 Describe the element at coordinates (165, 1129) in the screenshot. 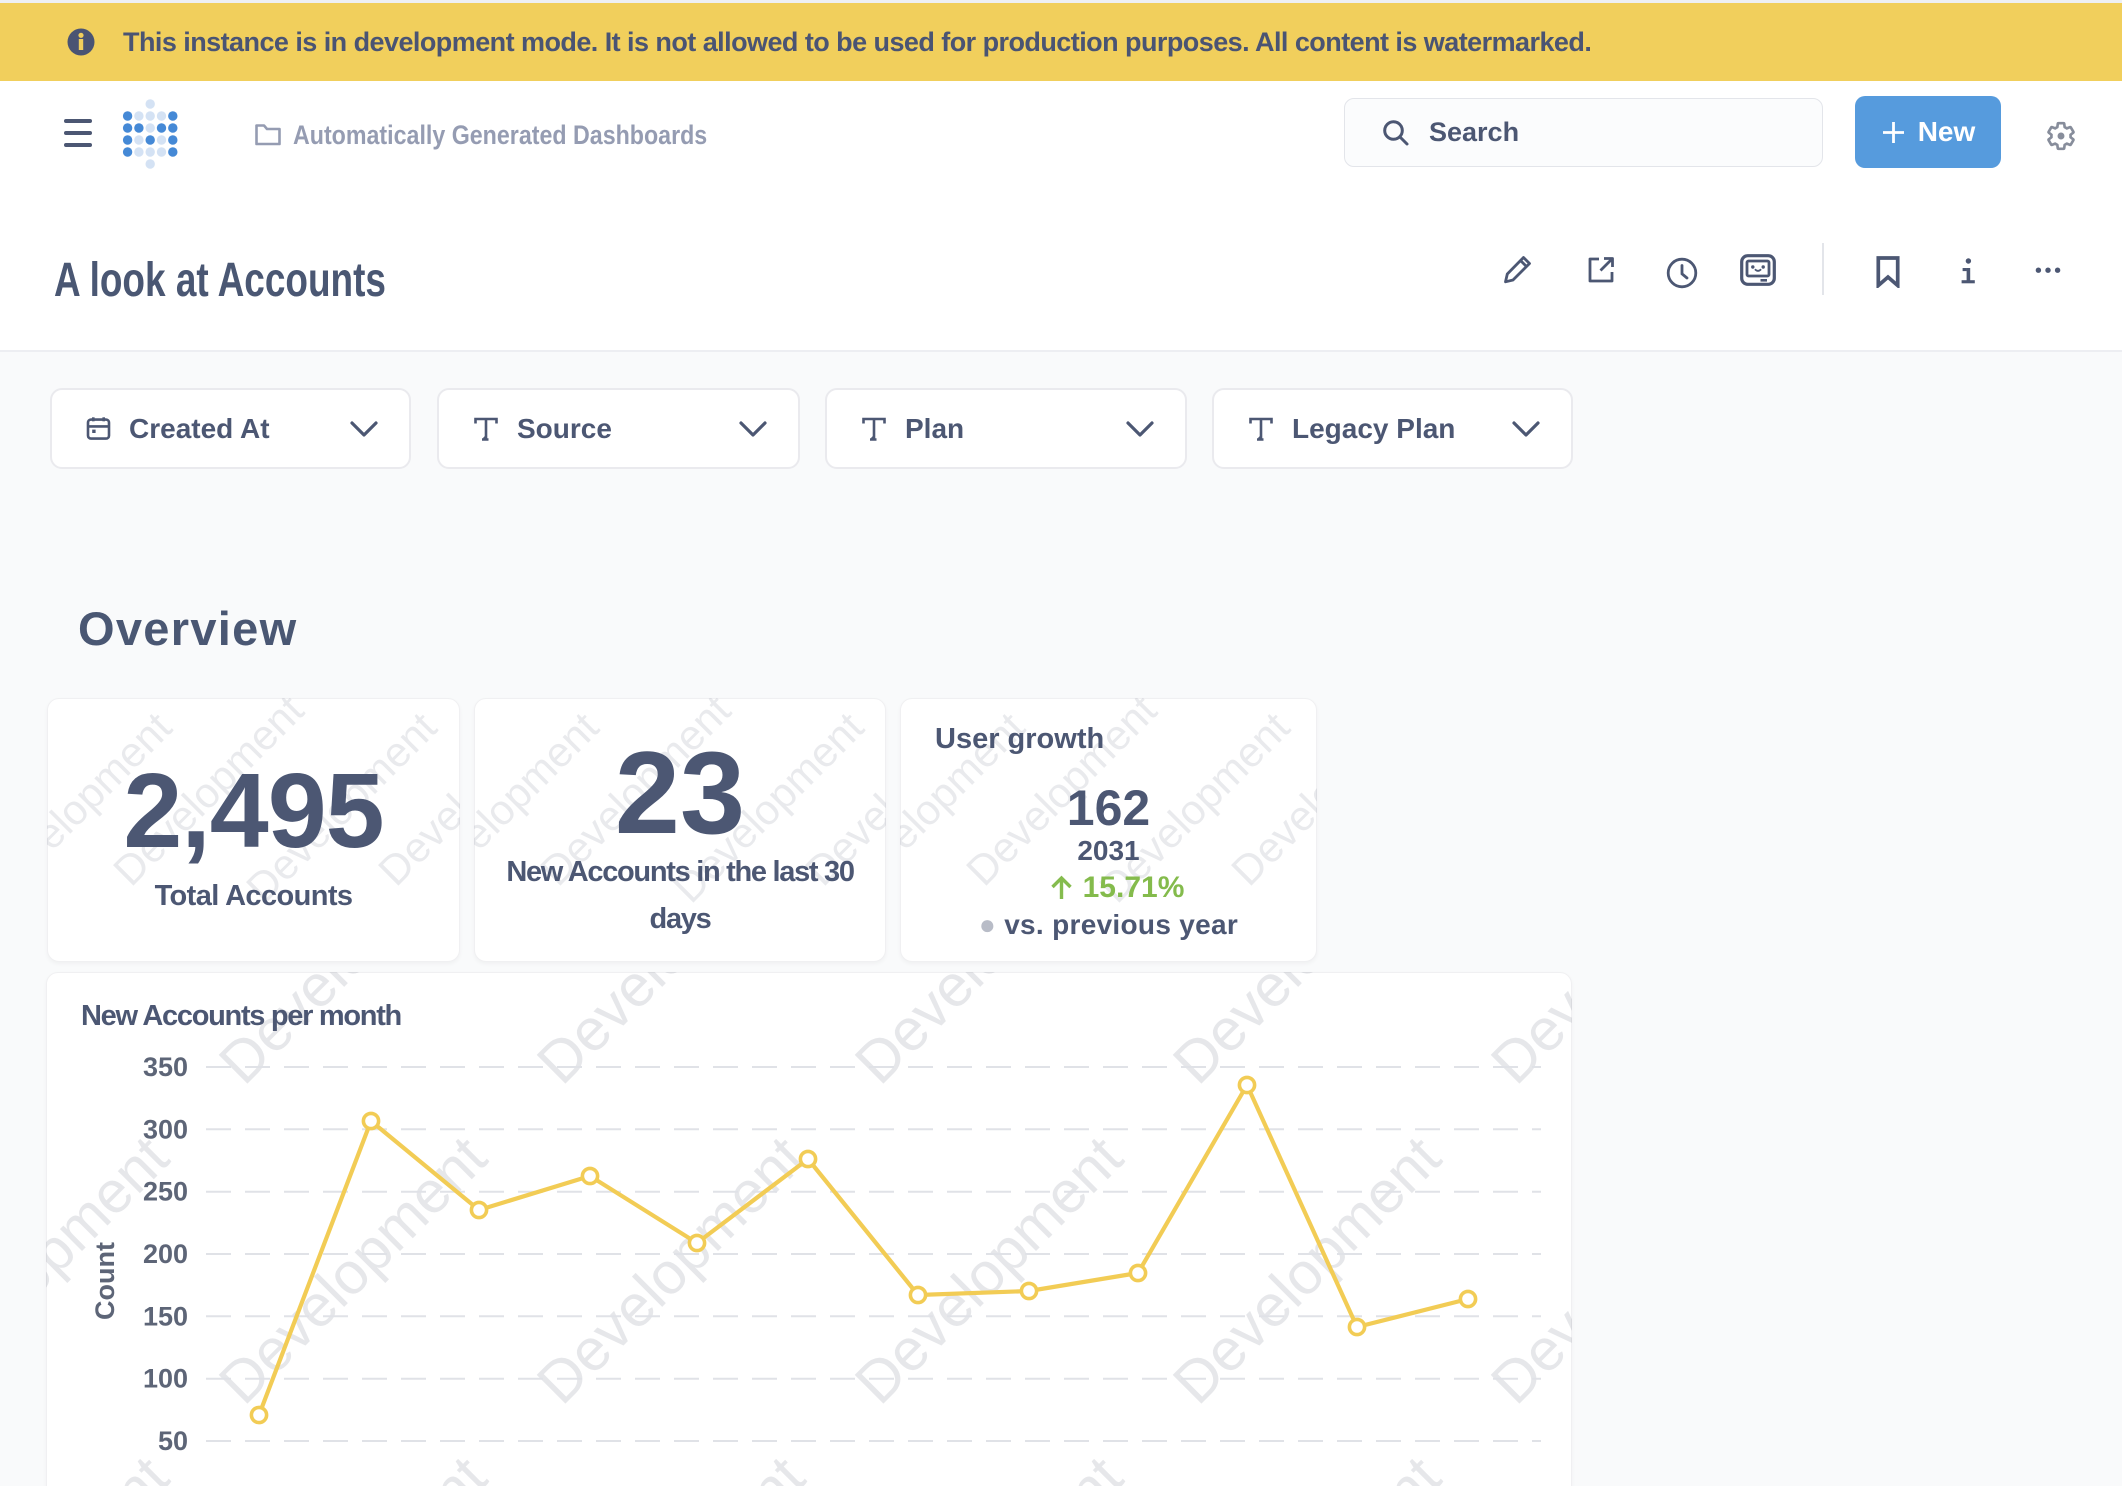

I see `svg-text: 300` at that location.